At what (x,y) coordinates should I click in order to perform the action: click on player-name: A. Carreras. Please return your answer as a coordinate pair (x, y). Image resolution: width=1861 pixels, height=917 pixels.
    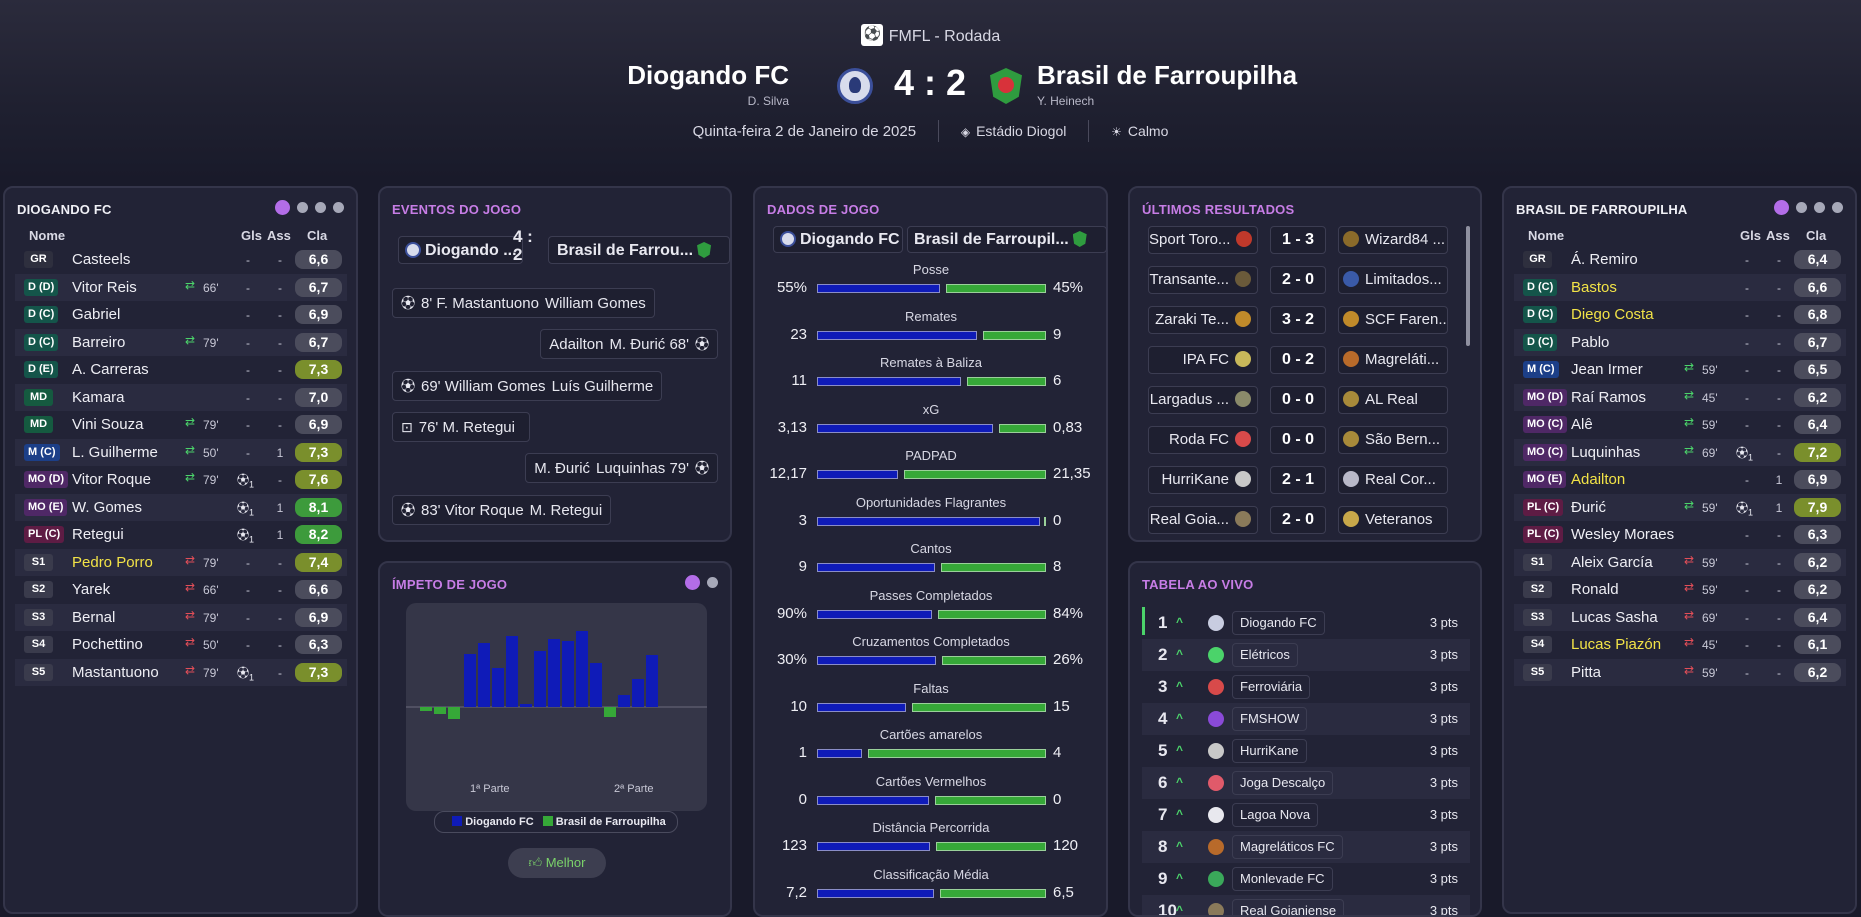
    Looking at the image, I should click on (110, 369).